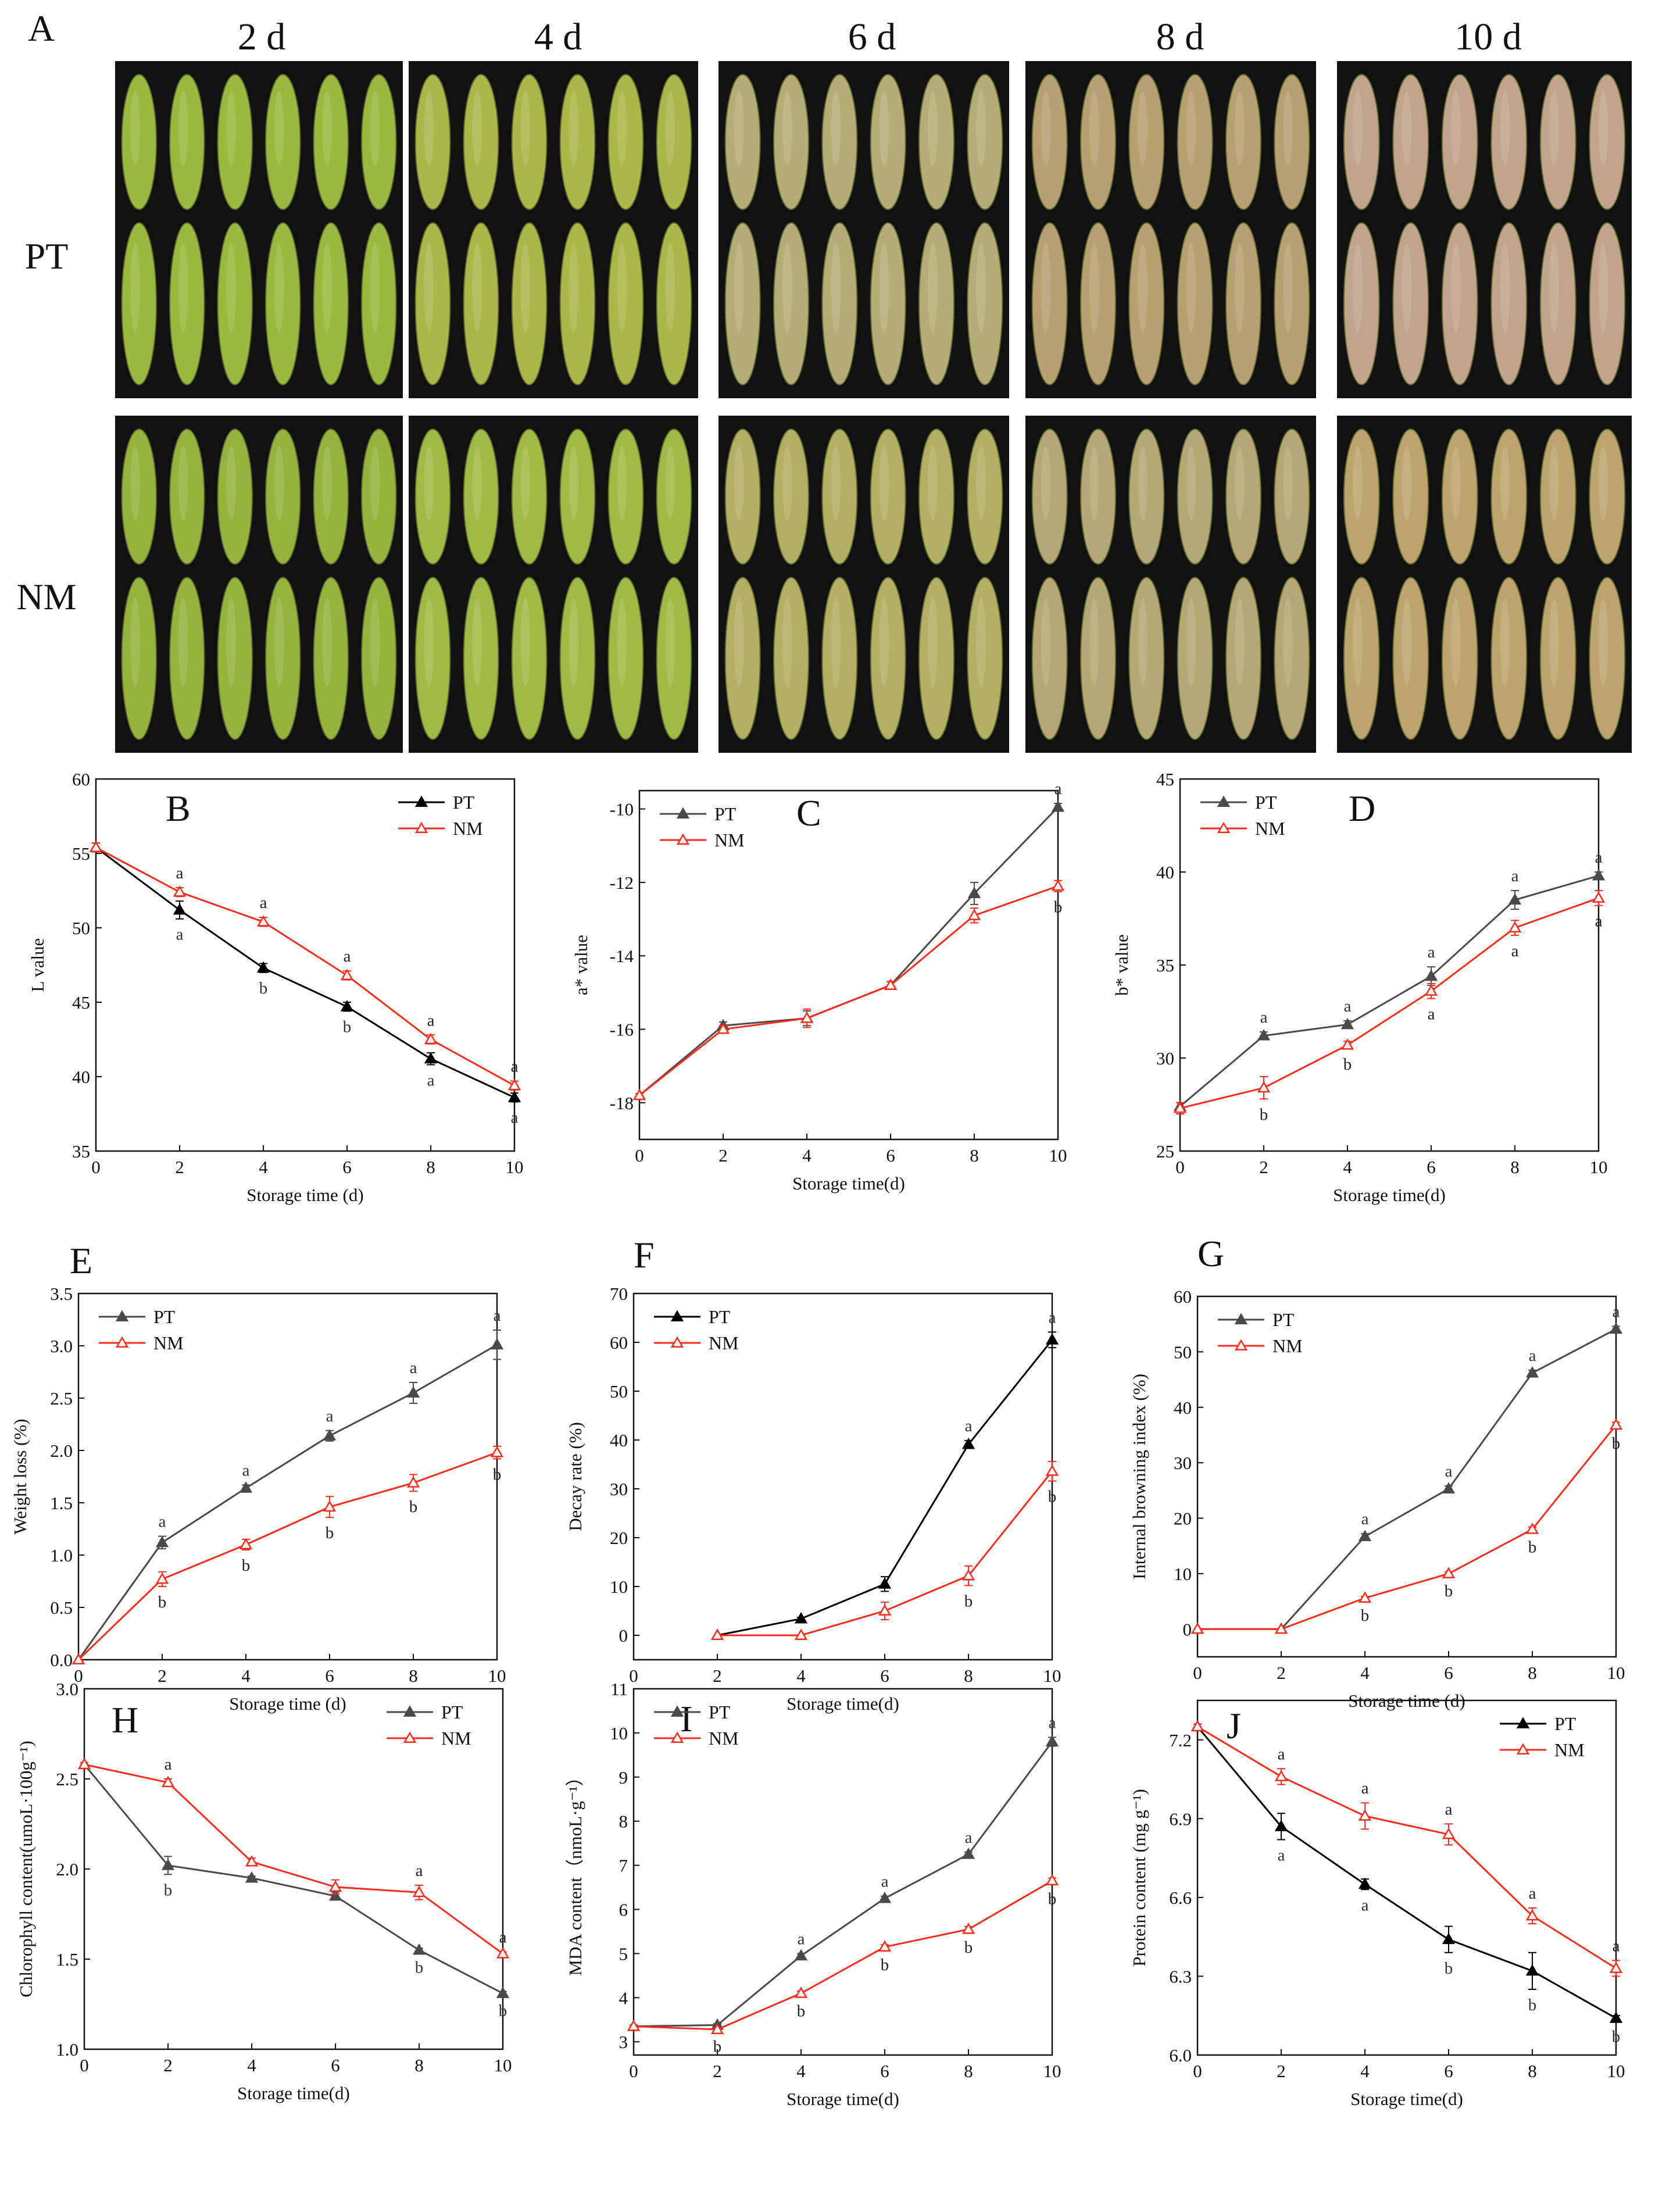 This screenshot has width=1673, height=2212. I want to click on y-tick-label: 6, so click(623, 1910).